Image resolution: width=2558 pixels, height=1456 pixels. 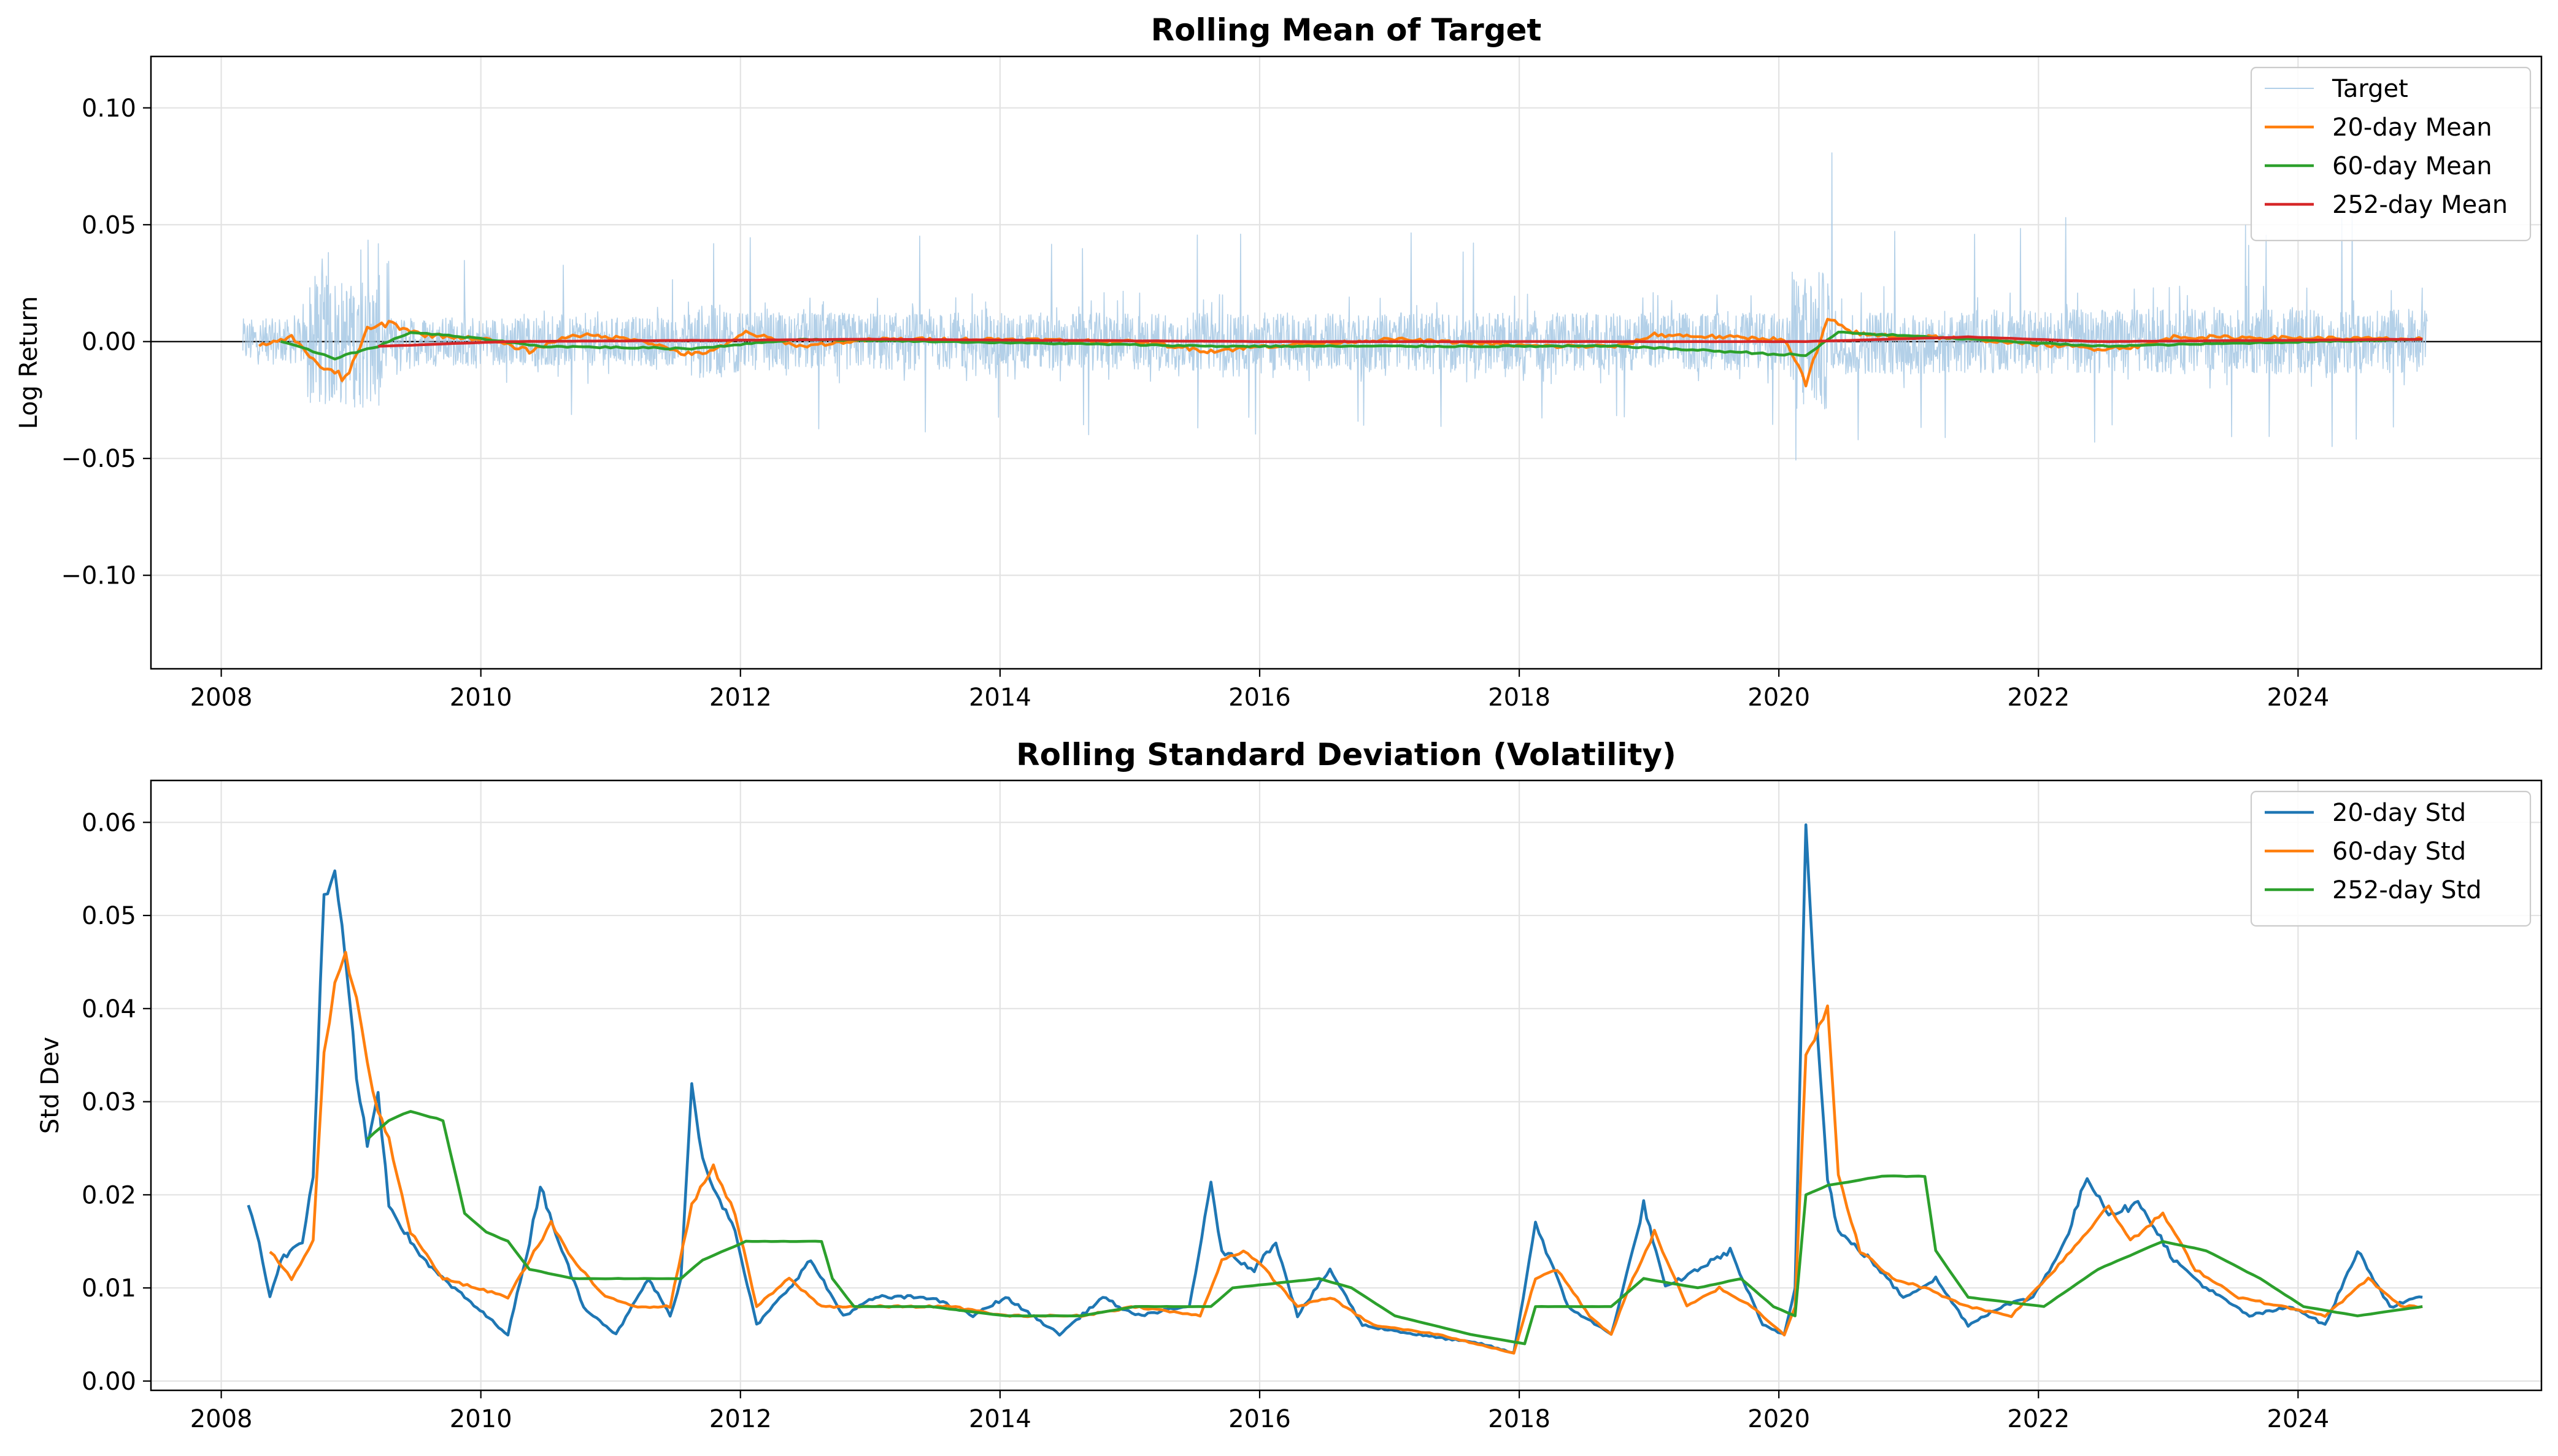 I want to click on series-line-20-day-mean, so click(x=1341, y=353).